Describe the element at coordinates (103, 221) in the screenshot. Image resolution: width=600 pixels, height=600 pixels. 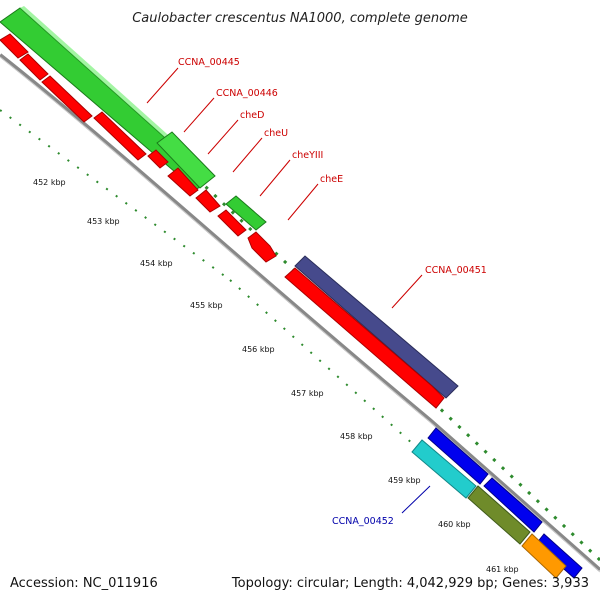
I see `kbp-label: 453 kbp` at that location.